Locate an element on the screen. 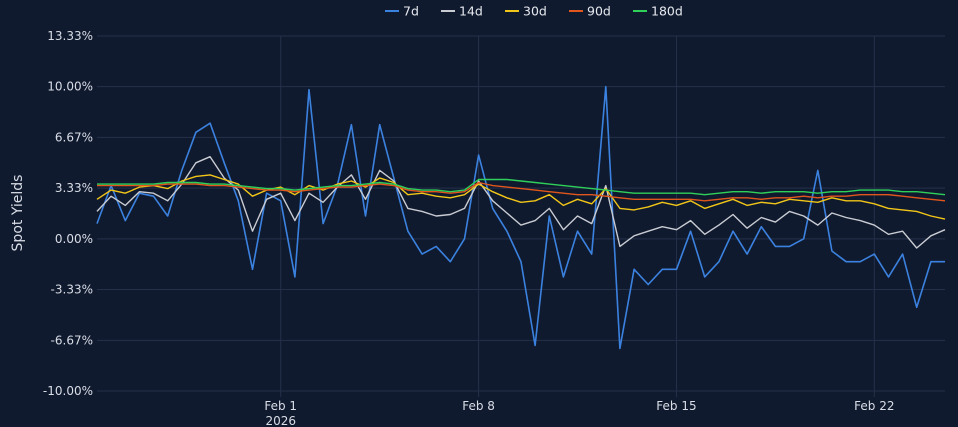 The image size is (958, 427). series-line-30d is located at coordinates (521, 197).